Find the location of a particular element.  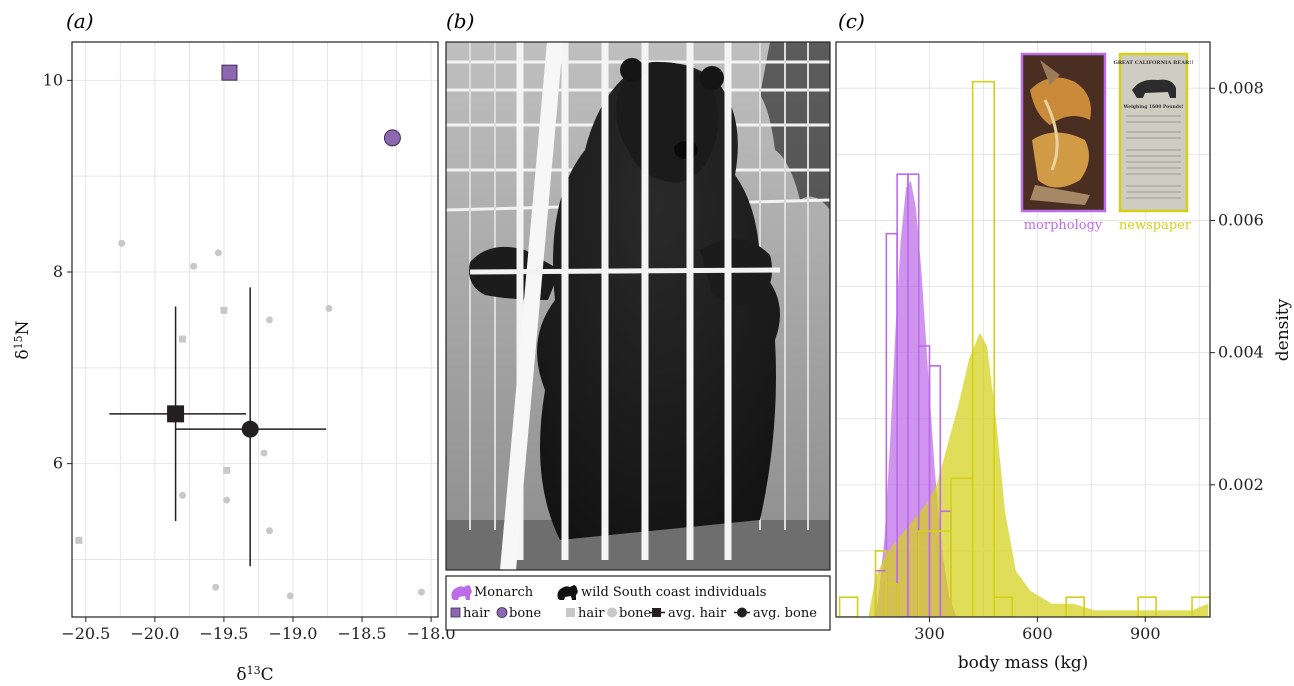

density-area is located at coordinates (1038, 474).